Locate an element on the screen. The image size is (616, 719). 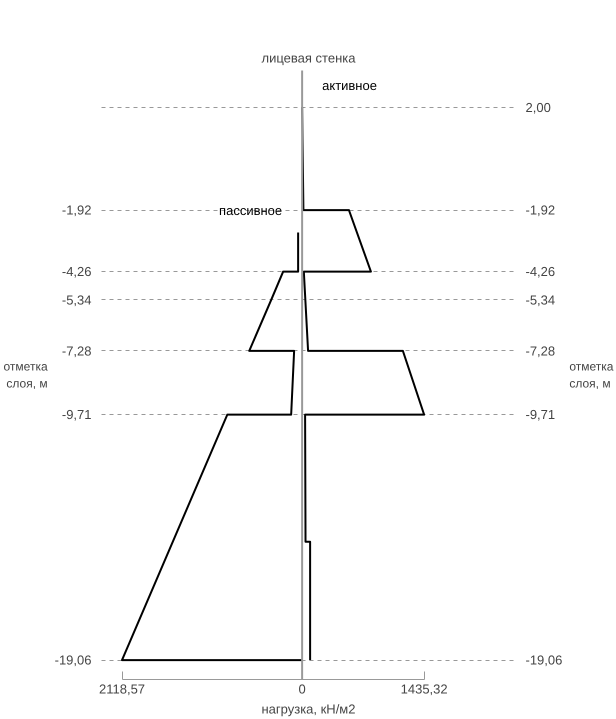
y-axis-title: отметка слоя, м is located at coordinates (26, 375).